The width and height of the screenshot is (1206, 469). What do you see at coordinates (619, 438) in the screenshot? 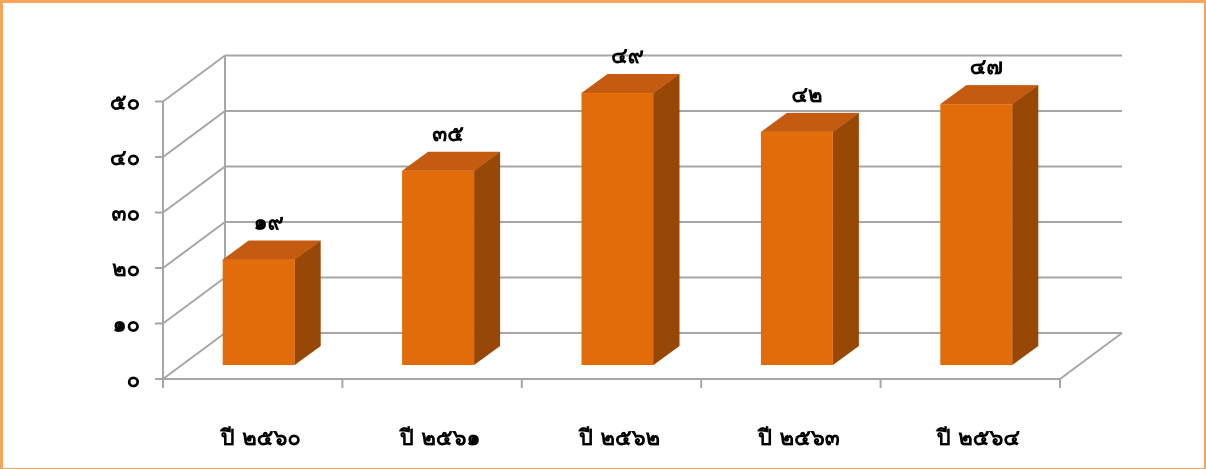
I see `category-label-2: ปี ๒๕๖๒` at bounding box center [619, 438].